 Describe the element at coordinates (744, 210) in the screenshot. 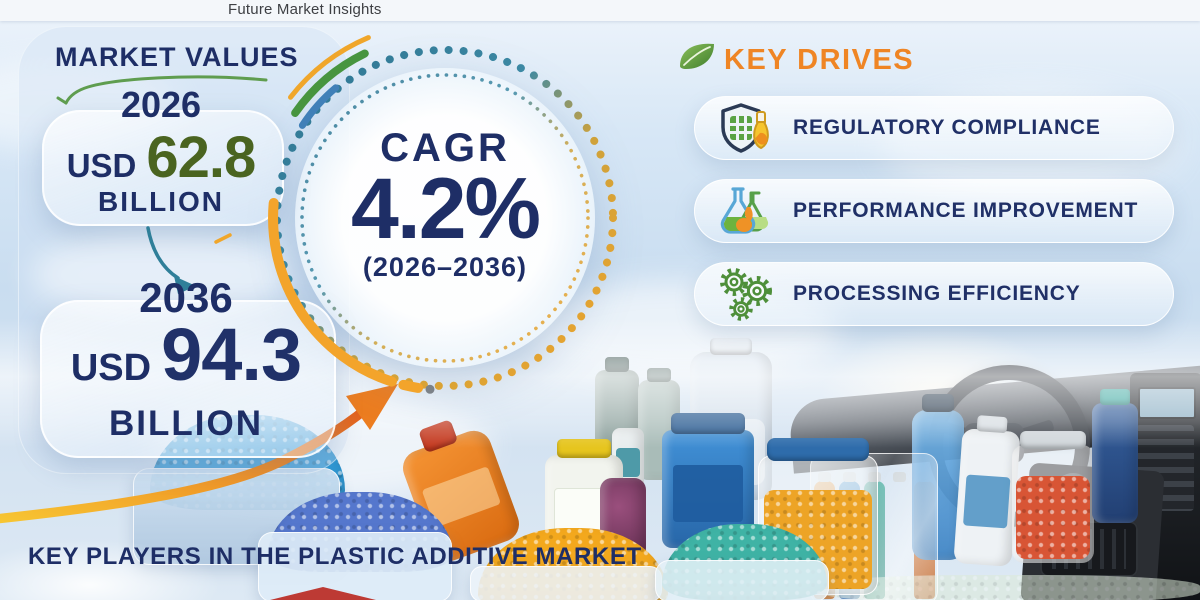

I see `flasks-icon` at that location.